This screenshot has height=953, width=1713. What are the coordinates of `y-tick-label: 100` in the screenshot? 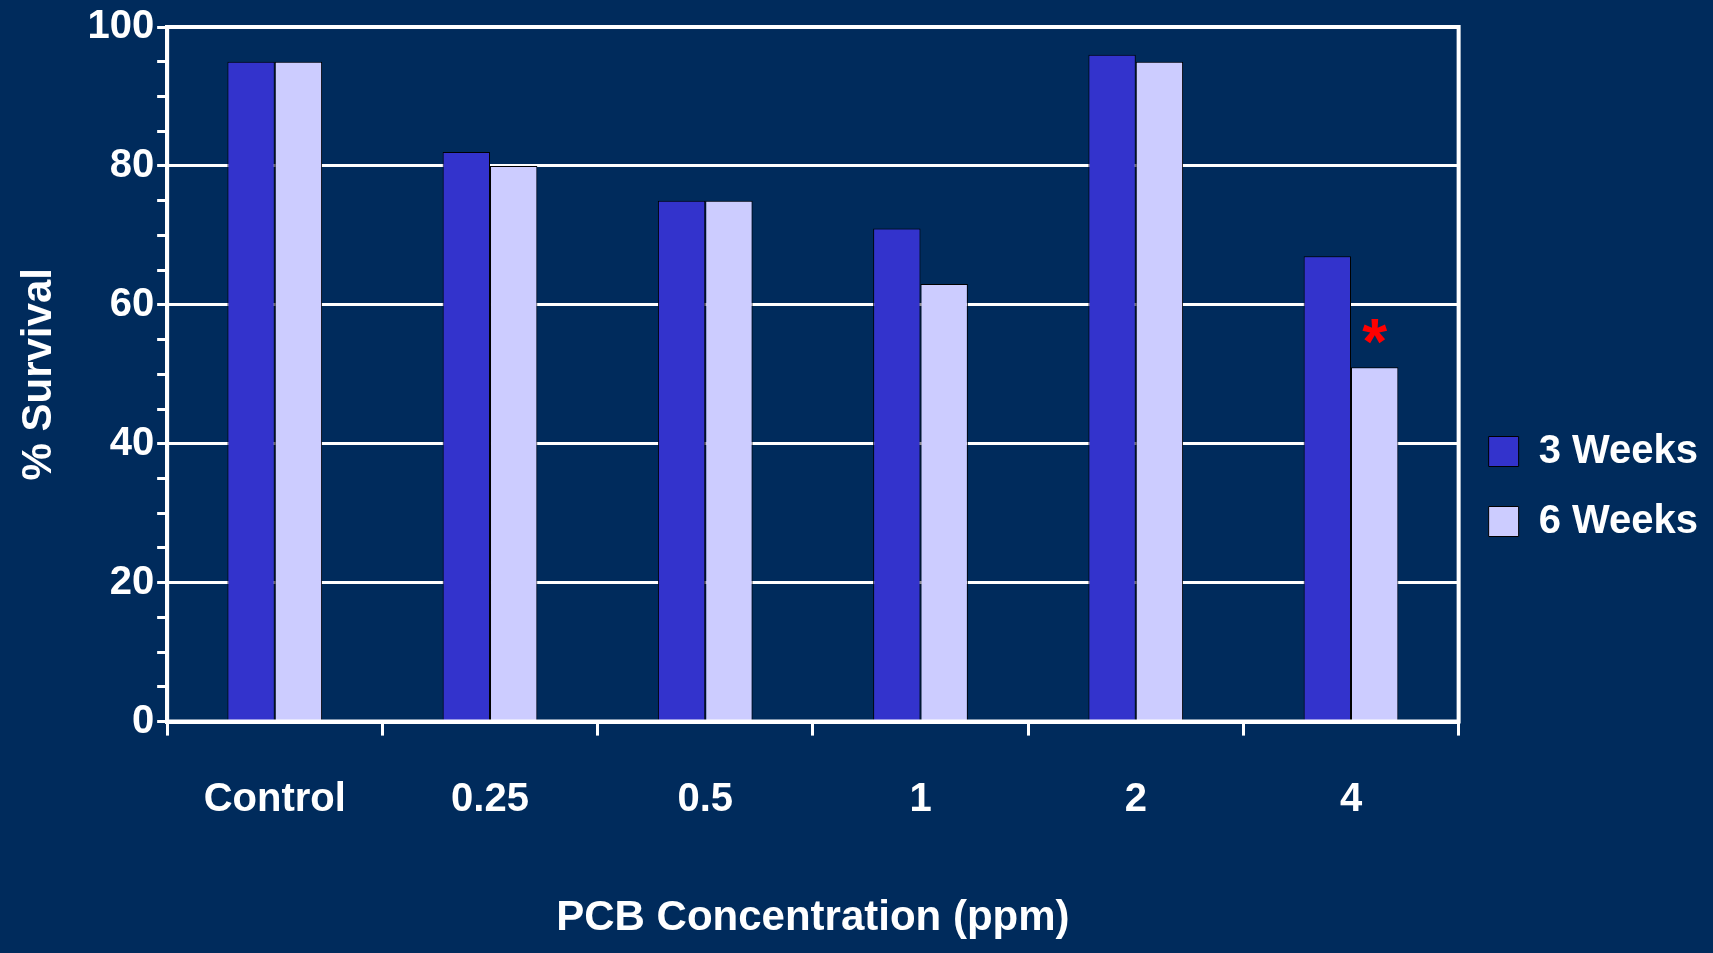 It's located at (121, 24).